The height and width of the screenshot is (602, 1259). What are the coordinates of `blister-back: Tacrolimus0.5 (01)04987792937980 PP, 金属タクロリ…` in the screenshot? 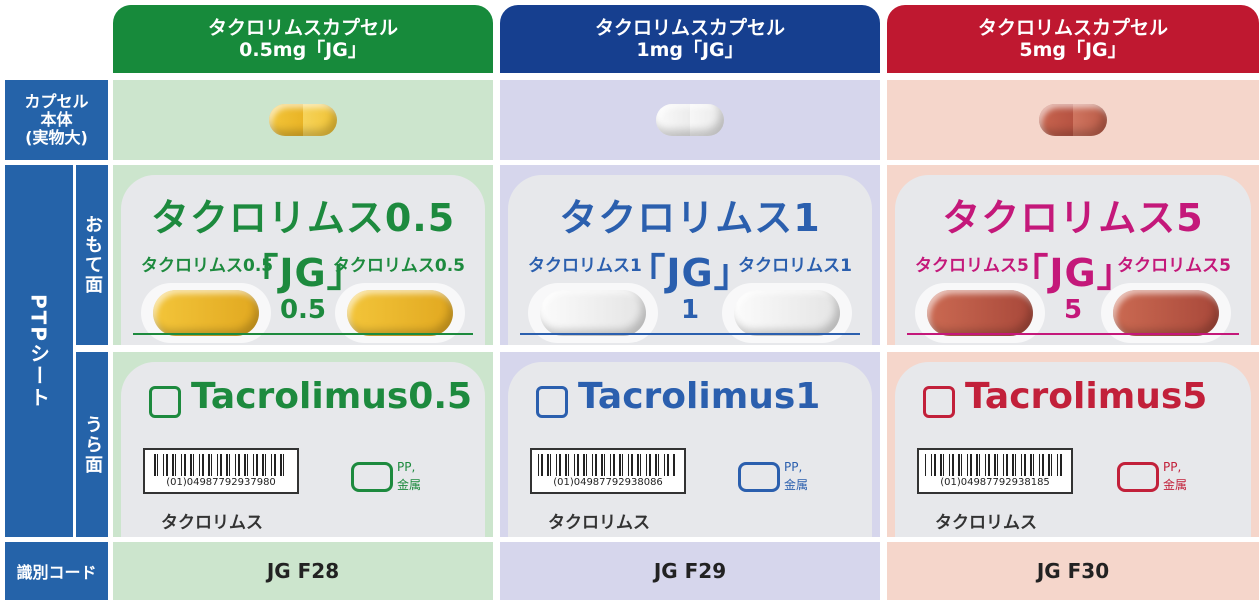 It's located at (303, 449).